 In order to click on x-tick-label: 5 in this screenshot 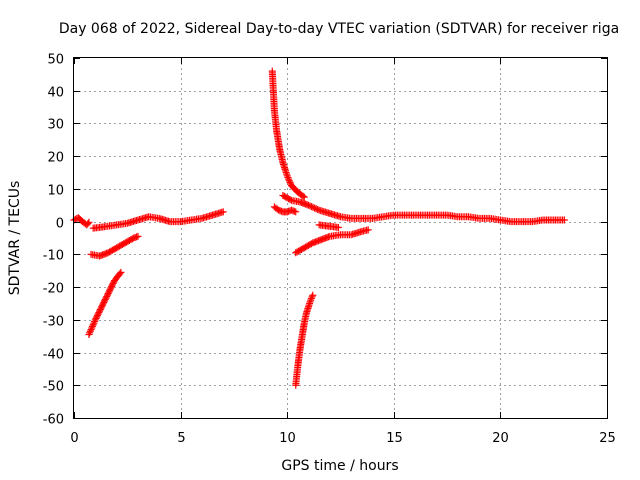, I will do `click(181, 438)`.